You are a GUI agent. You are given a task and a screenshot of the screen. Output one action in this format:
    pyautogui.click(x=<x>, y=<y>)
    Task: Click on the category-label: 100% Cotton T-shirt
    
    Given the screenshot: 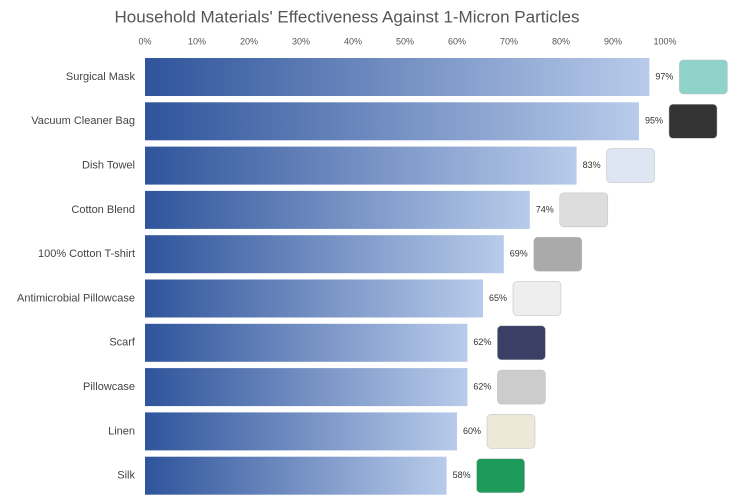 What is the action you would take?
    pyautogui.click(x=86, y=254)
    